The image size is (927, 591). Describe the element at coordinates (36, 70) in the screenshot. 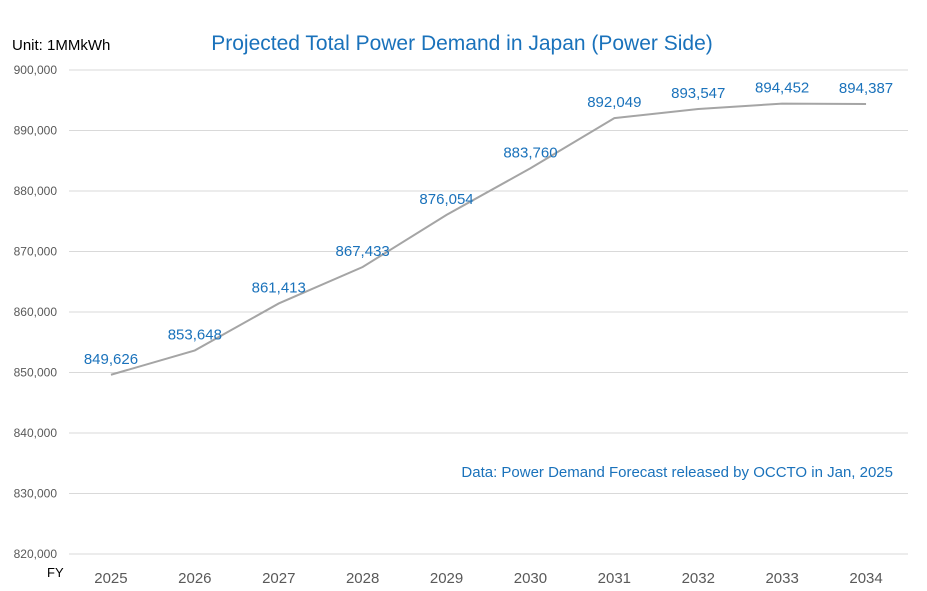

I see `y-tick-label: 900,000` at that location.